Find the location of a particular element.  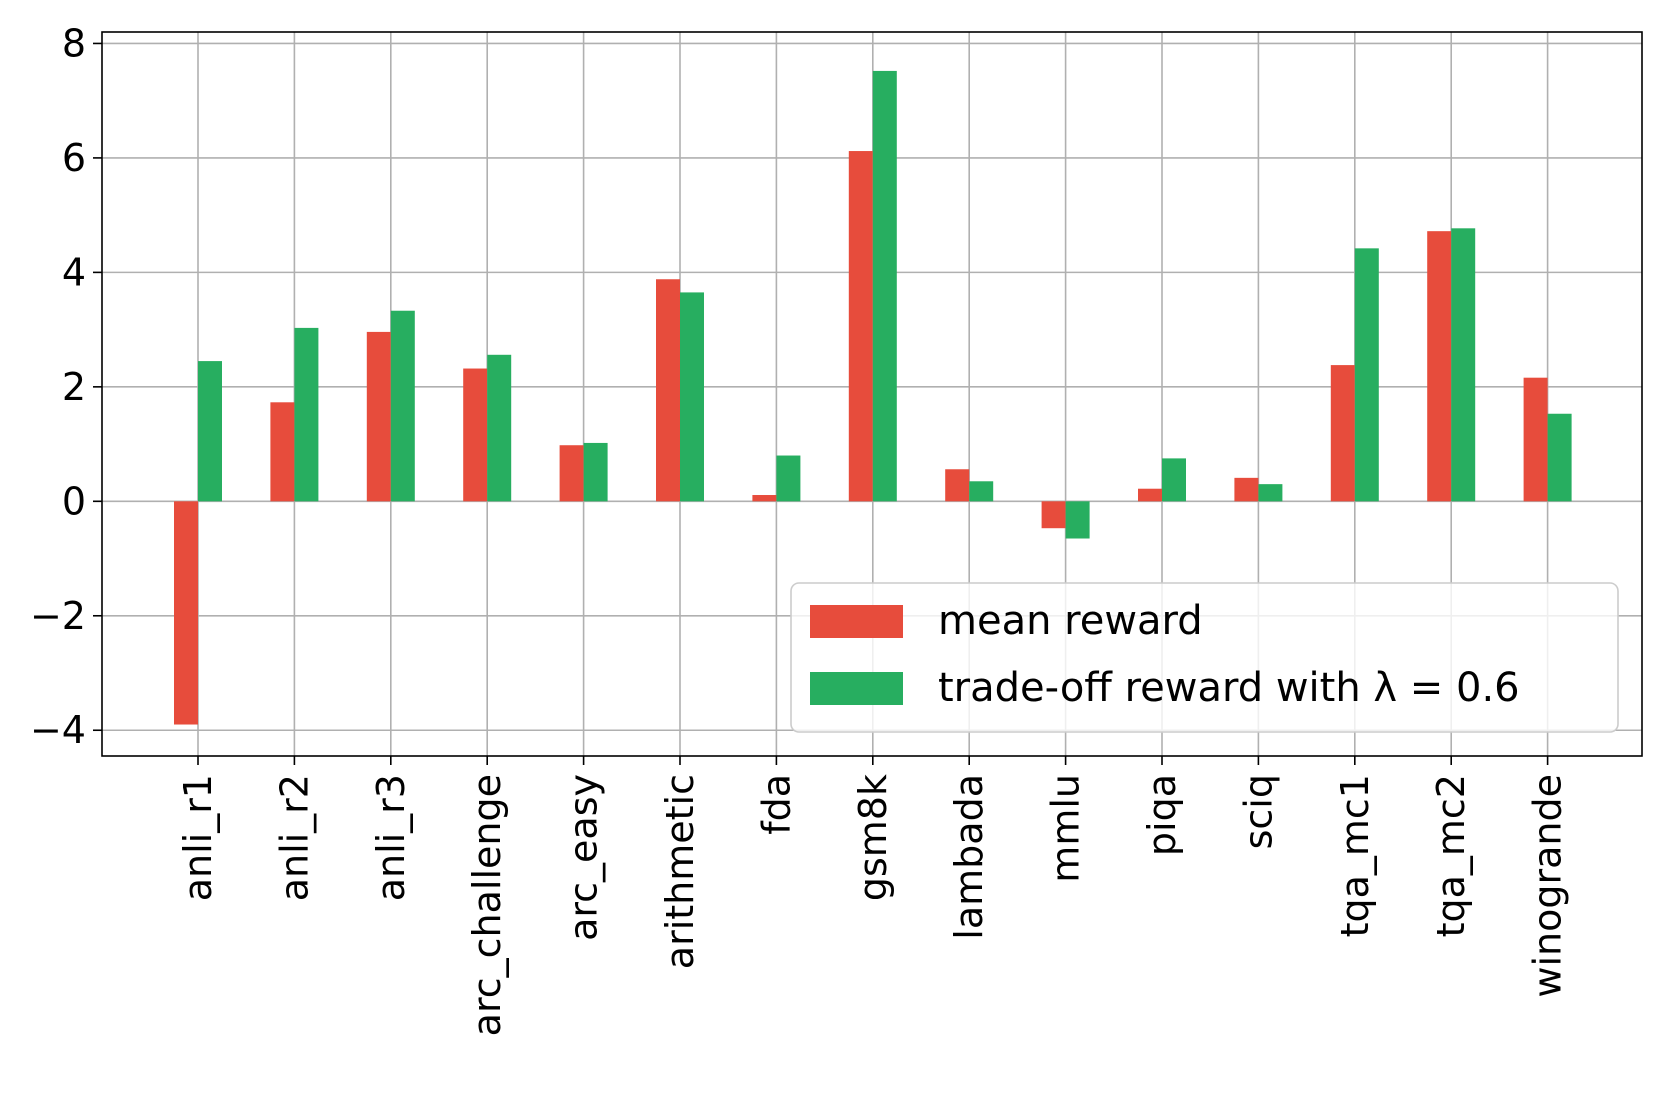

x-tick-label: lambada is located at coordinates (969, 857).